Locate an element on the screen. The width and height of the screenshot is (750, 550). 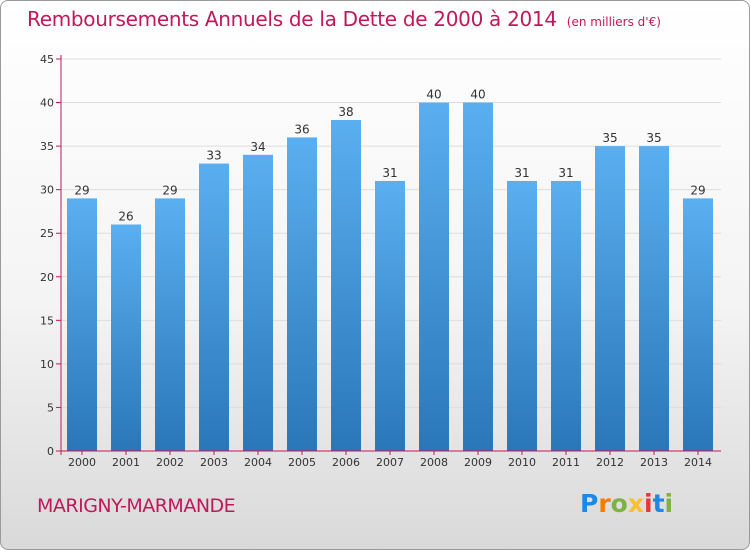
x-tick-label: 2003 is located at coordinates (214, 462).